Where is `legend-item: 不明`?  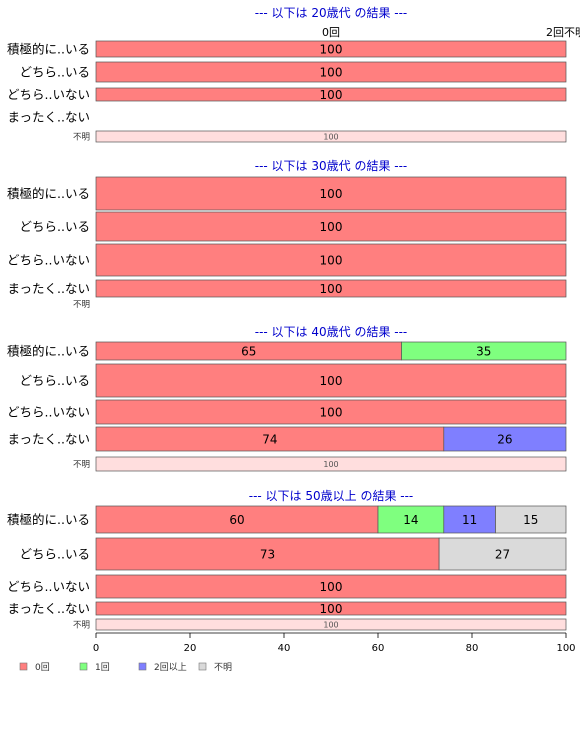
legend-item: 不明 is located at coordinates (215, 667).